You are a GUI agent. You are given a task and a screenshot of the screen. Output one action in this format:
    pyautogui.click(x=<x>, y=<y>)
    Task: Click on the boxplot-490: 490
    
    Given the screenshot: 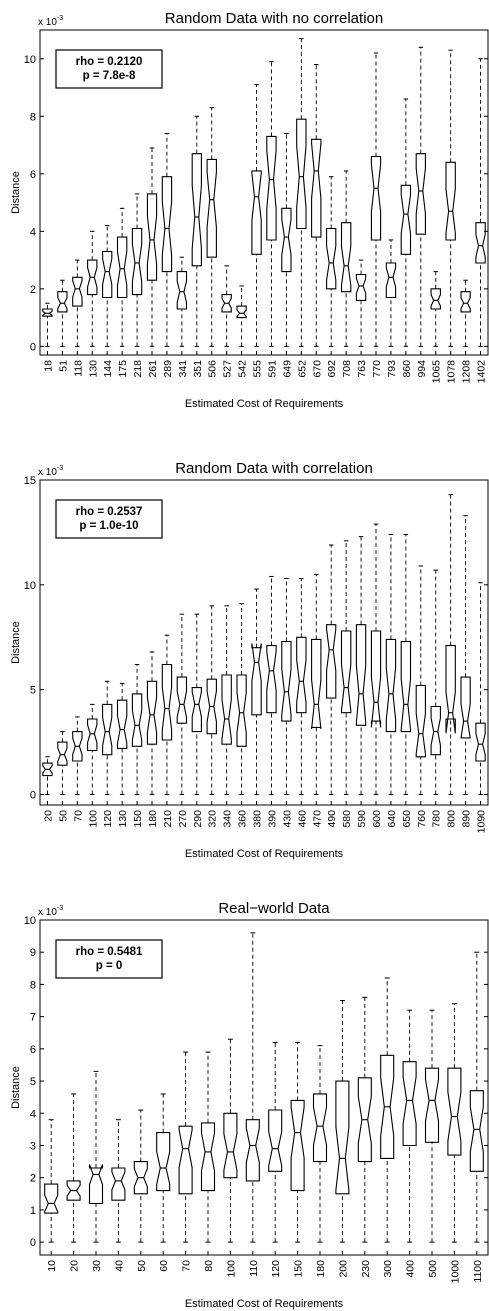 What is the action you would take?
    pyautogui.click(x=332, y=686)
    